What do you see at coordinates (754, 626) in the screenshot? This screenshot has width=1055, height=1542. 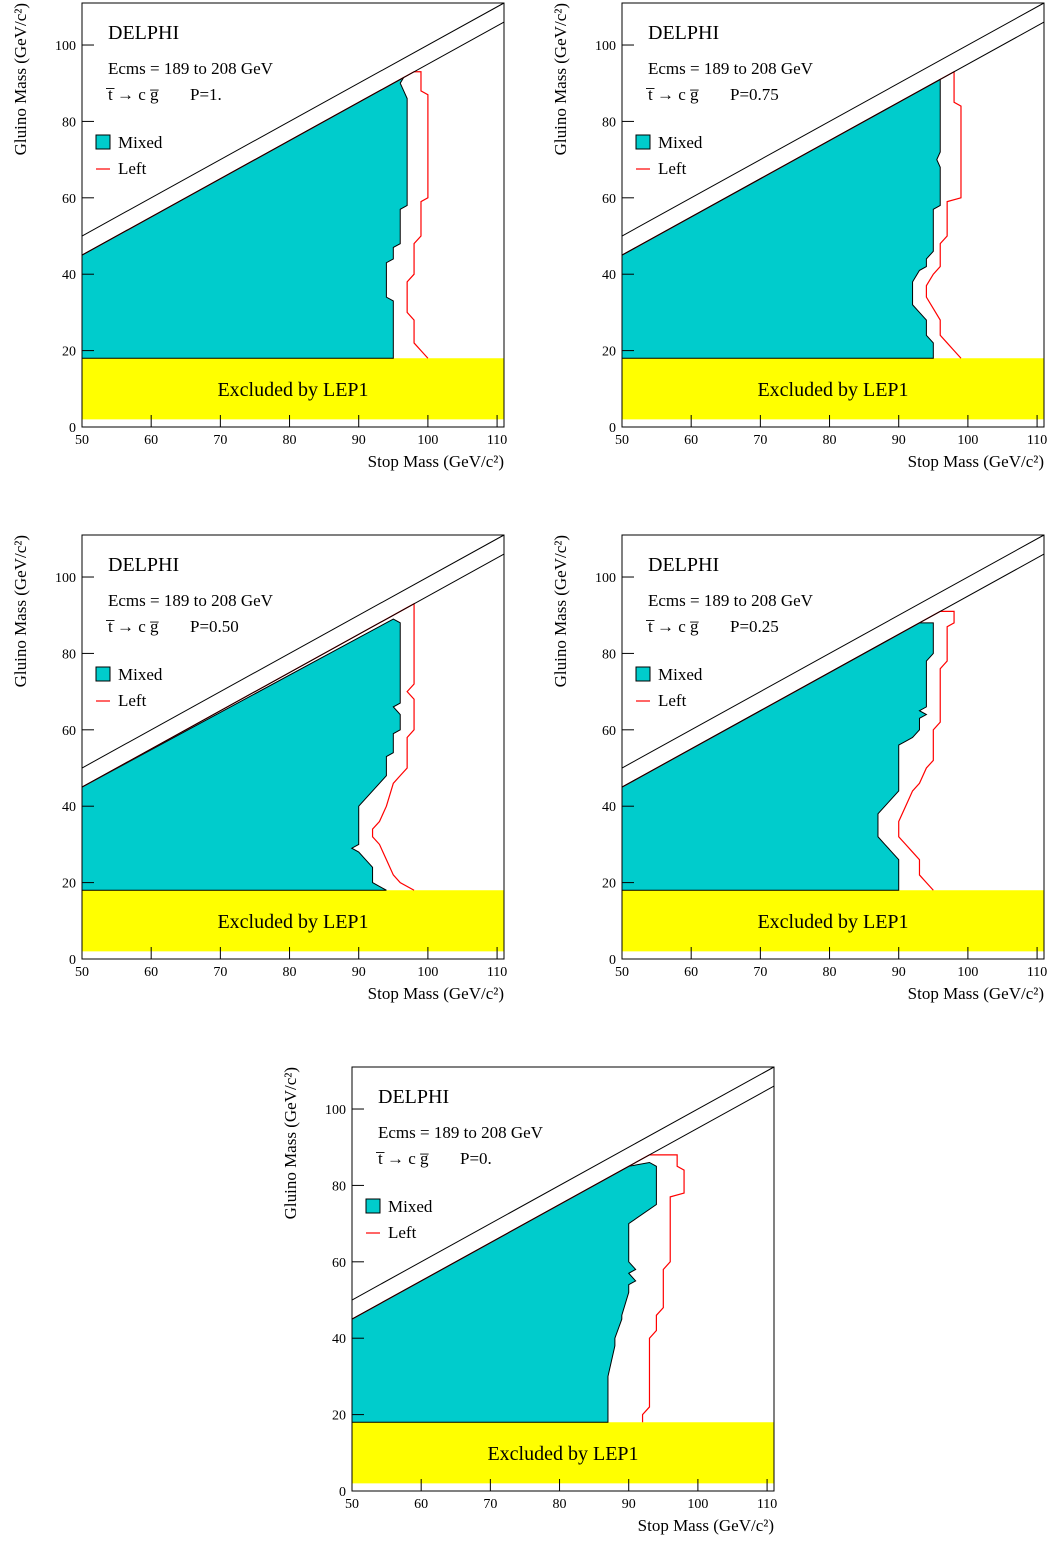 I see `annotation: P=0.25` at bounding box center [754, 626].